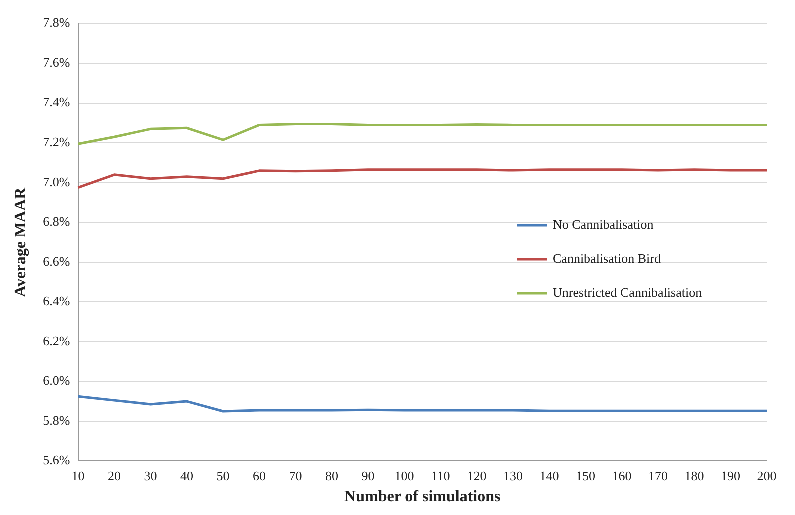  What do you see at coordinates (658, 476) in the screenshot?
I see `x-tick-label: 170` at bounding box center [658, 476].